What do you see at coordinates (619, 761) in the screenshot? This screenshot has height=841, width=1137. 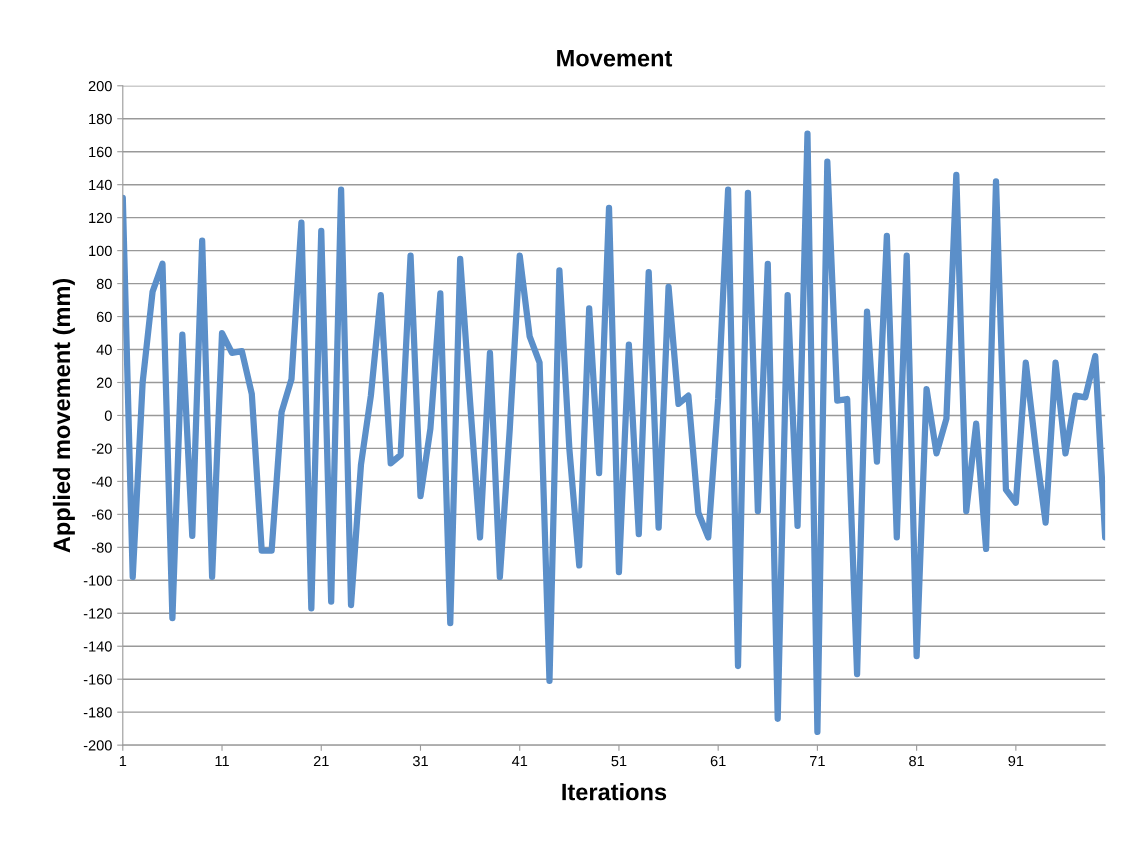 I see `x-tick-label: 51` at bounding box center [619, 761].